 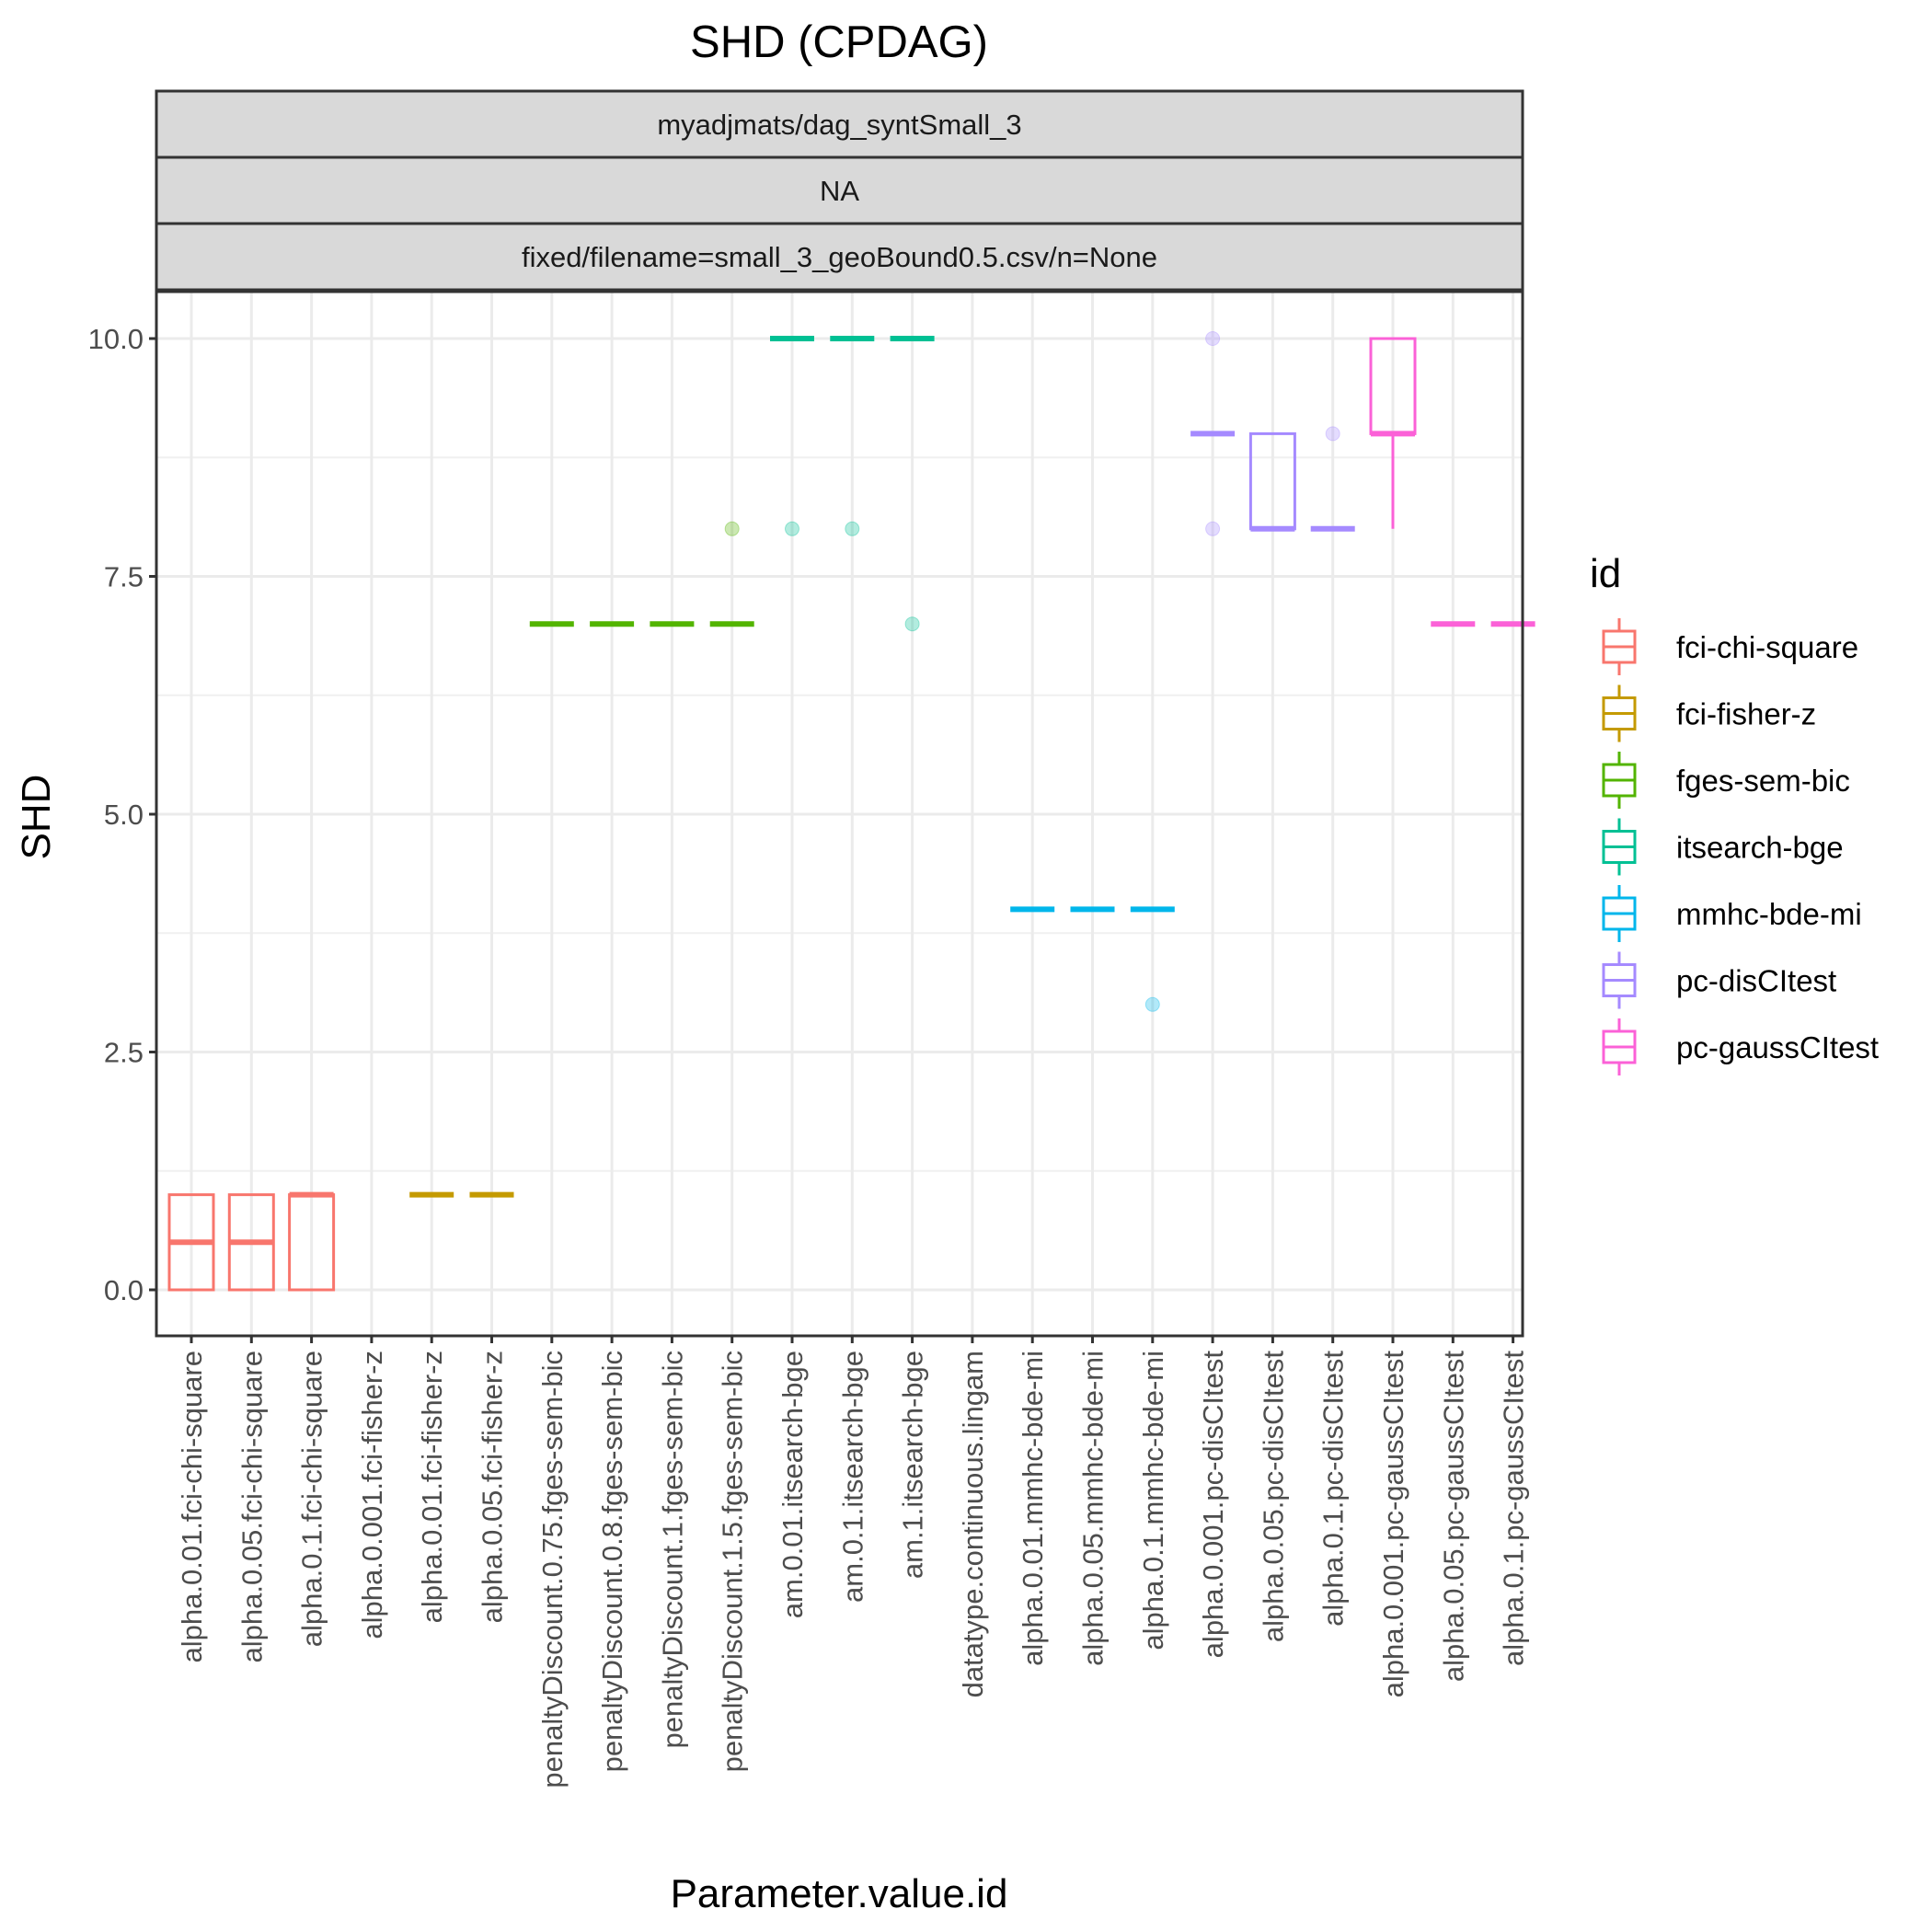 What do you see at coordinates (1453, 1517) in the screenshot?
I see `x-tick-label: alpha.0.05.pc-gaussCItest` at bounding box center [1453, 1517].